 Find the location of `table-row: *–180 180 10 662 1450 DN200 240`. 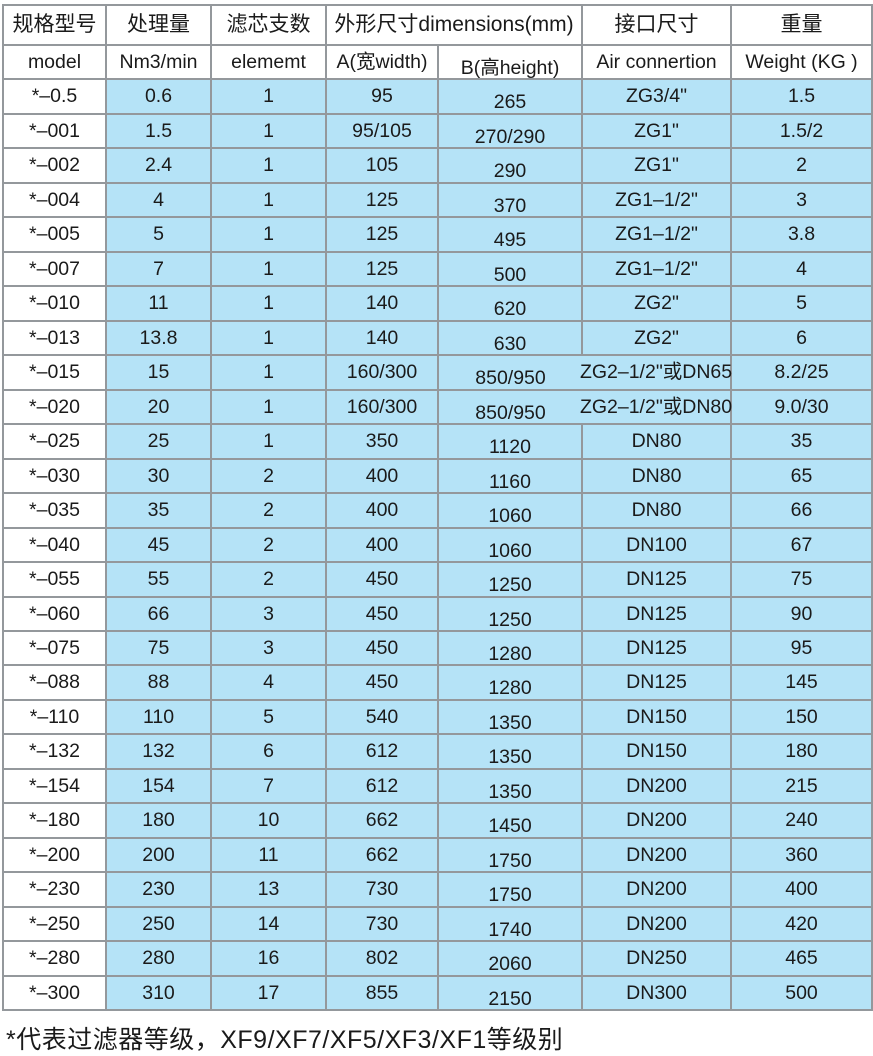

table-row: *–180 180 10 662 1450 DN200 240 is located at coordinates (437, 820).